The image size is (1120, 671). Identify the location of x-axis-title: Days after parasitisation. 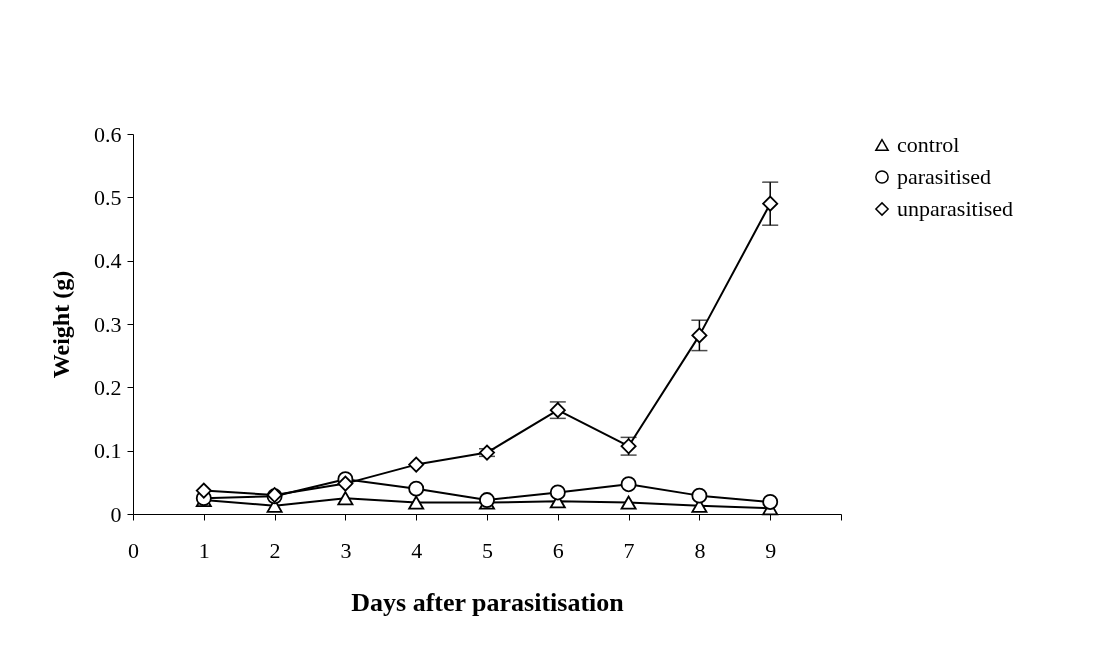
(488, 602).